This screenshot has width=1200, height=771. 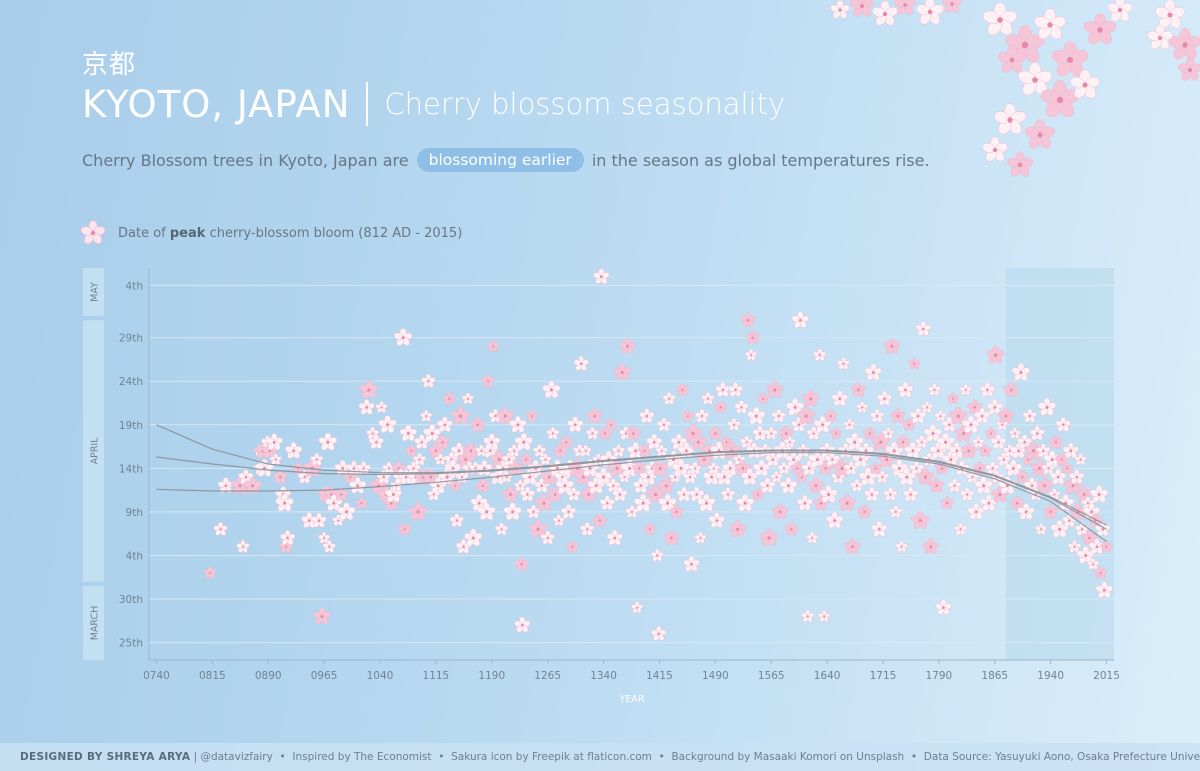 I want to click on y-tick-label: 19th, so click(x=131, y=426).